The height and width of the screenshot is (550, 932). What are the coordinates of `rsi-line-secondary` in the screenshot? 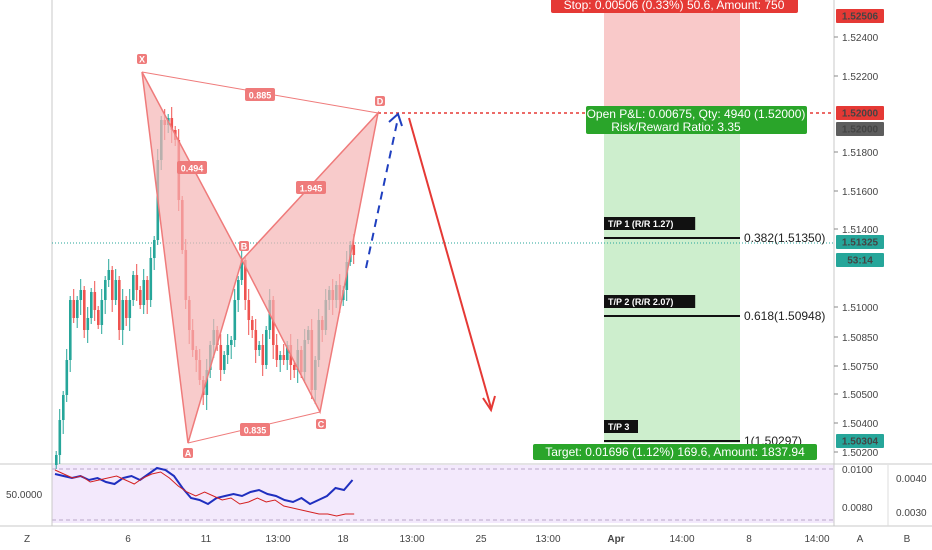 It's located at (204, 493).